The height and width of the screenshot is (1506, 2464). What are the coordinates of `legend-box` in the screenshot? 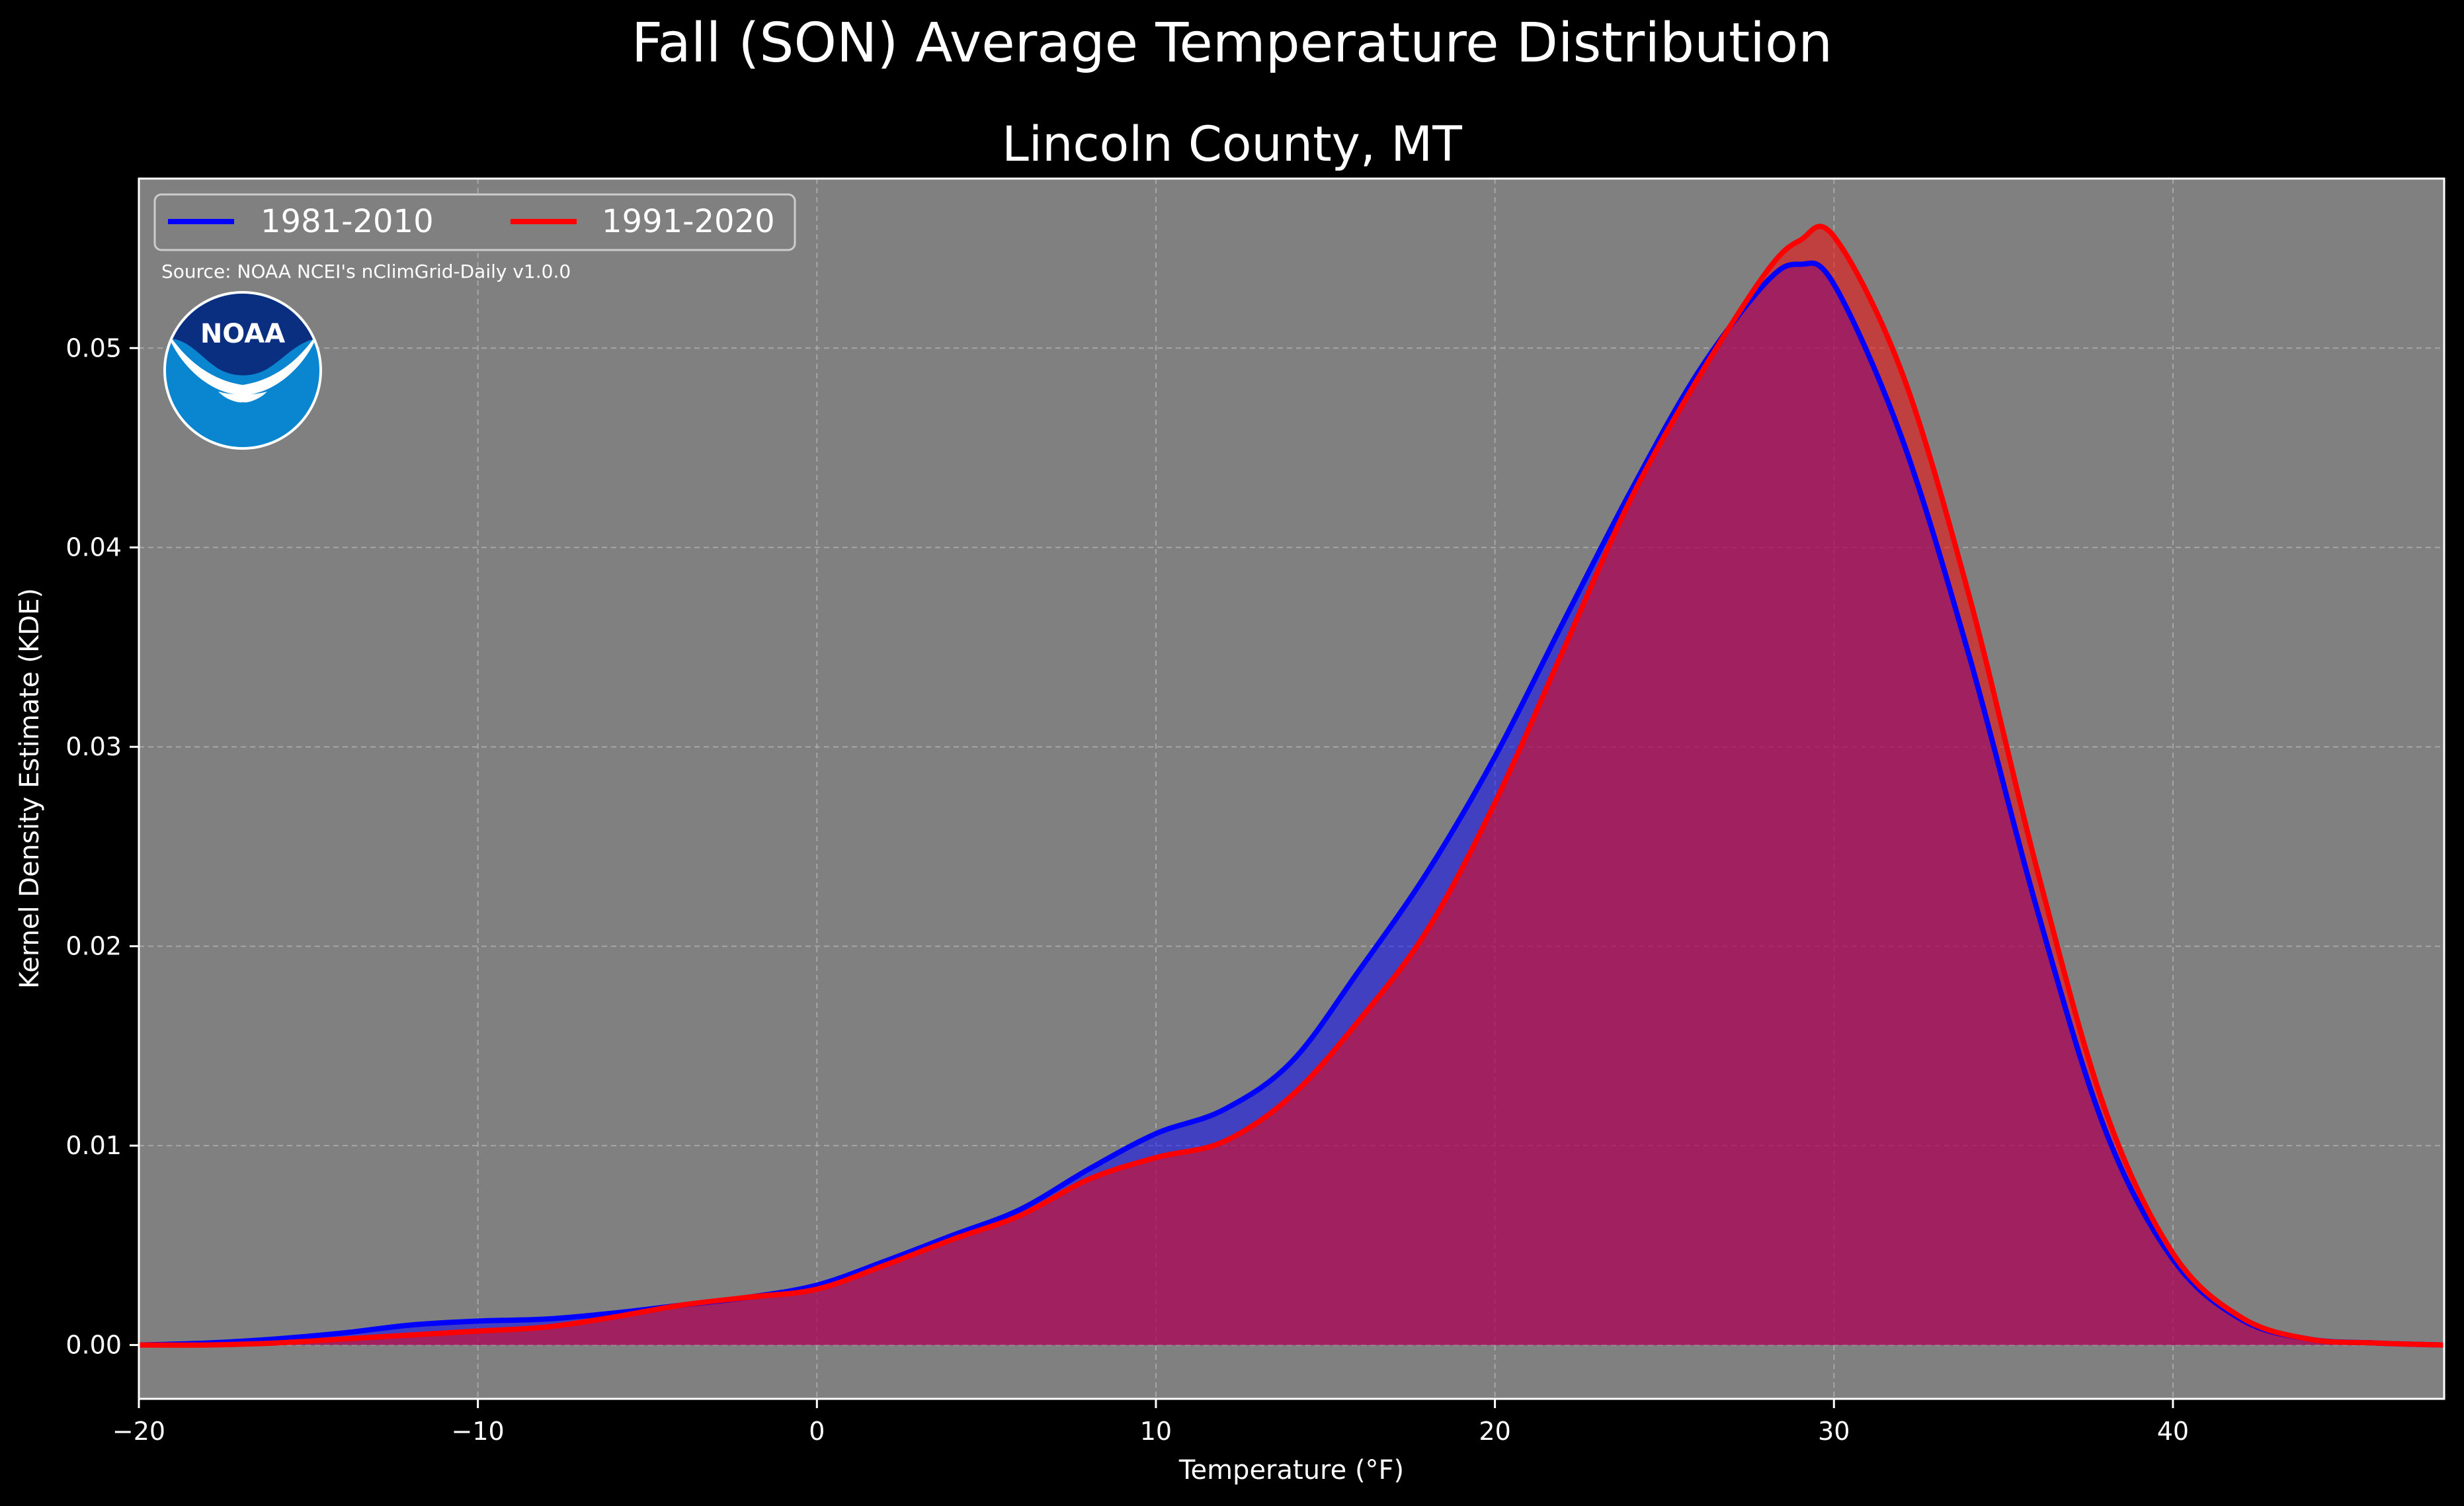 It's located at (475, 222).